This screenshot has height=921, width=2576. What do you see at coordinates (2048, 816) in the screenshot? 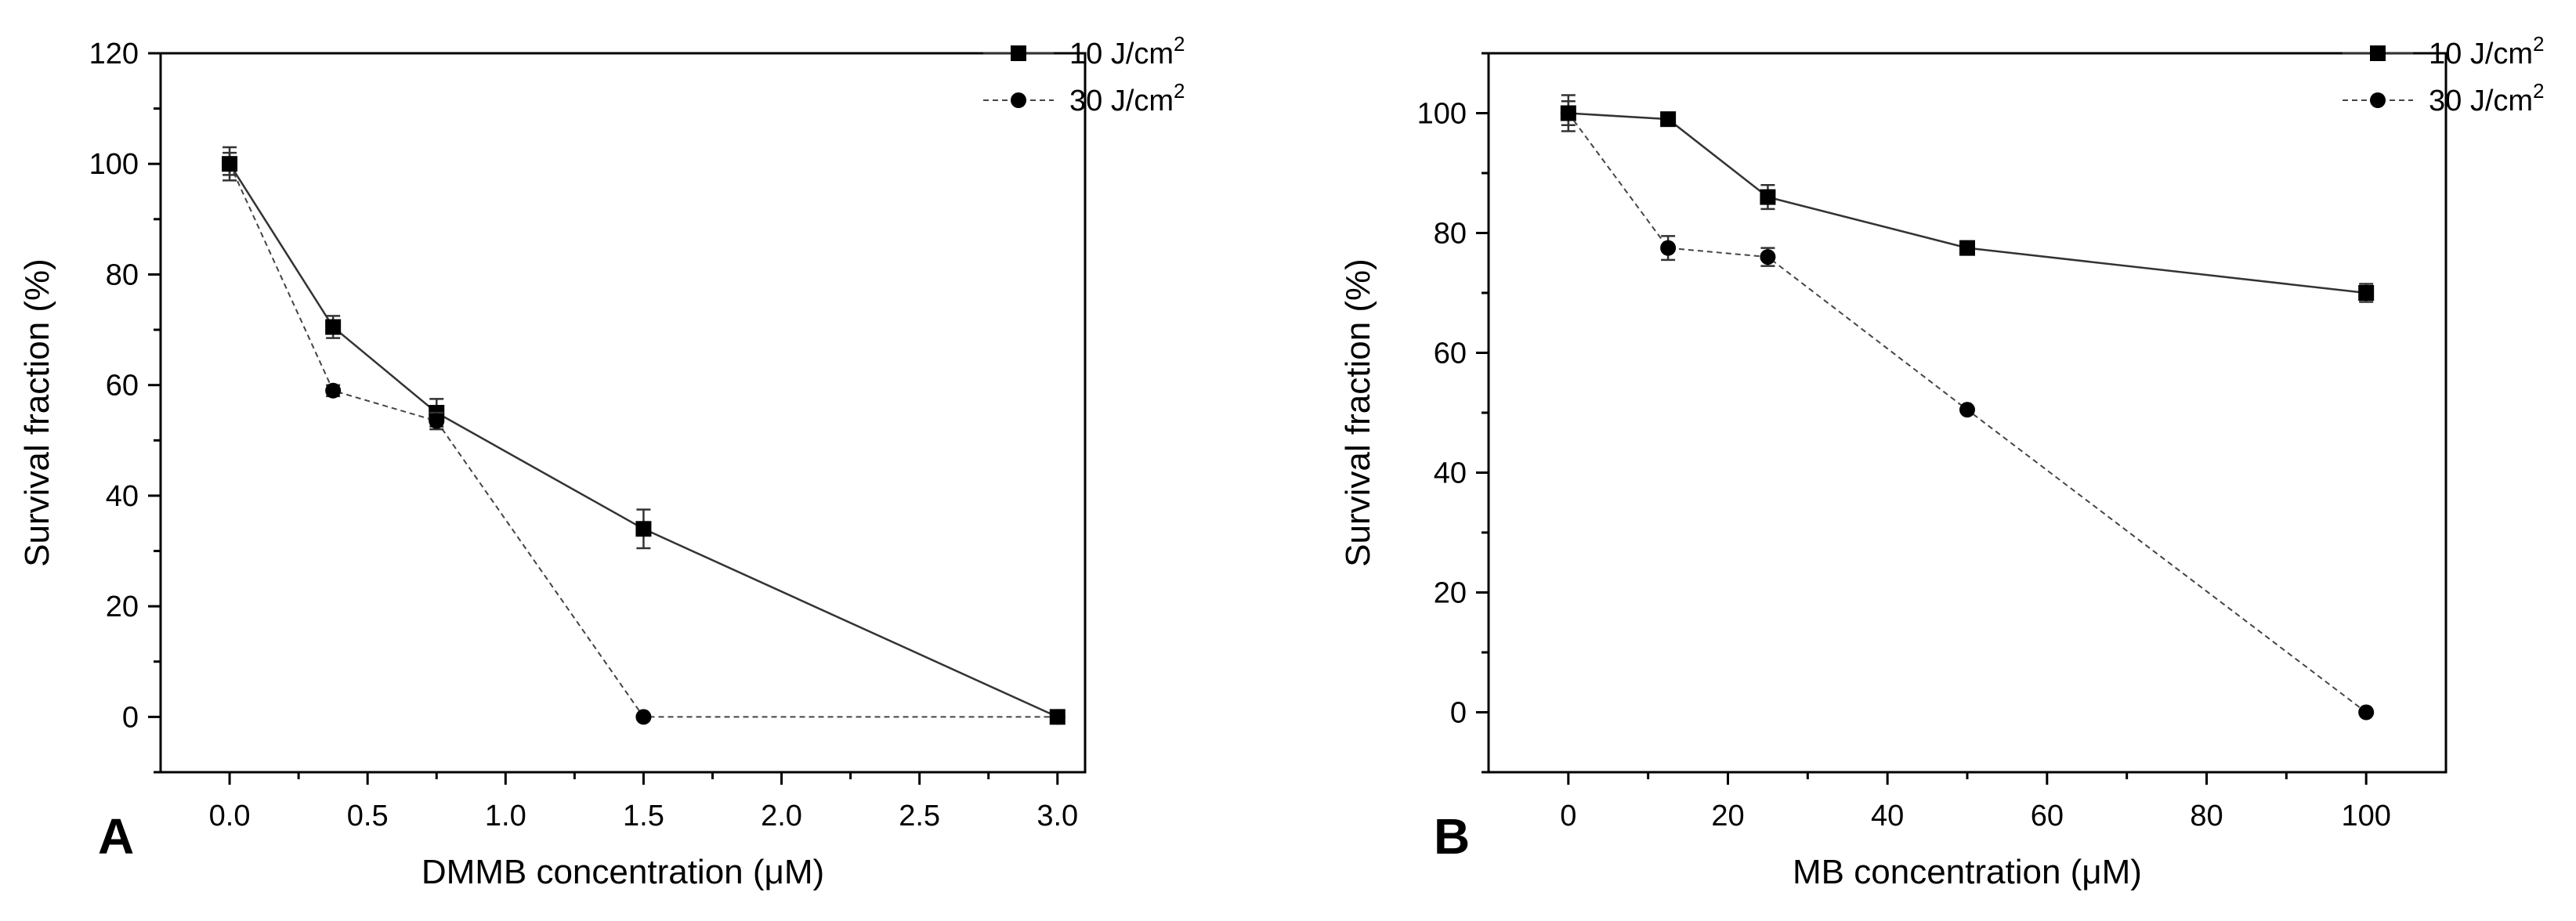
I see `x-tick-label: 60` at bounding box center [2048, 816].